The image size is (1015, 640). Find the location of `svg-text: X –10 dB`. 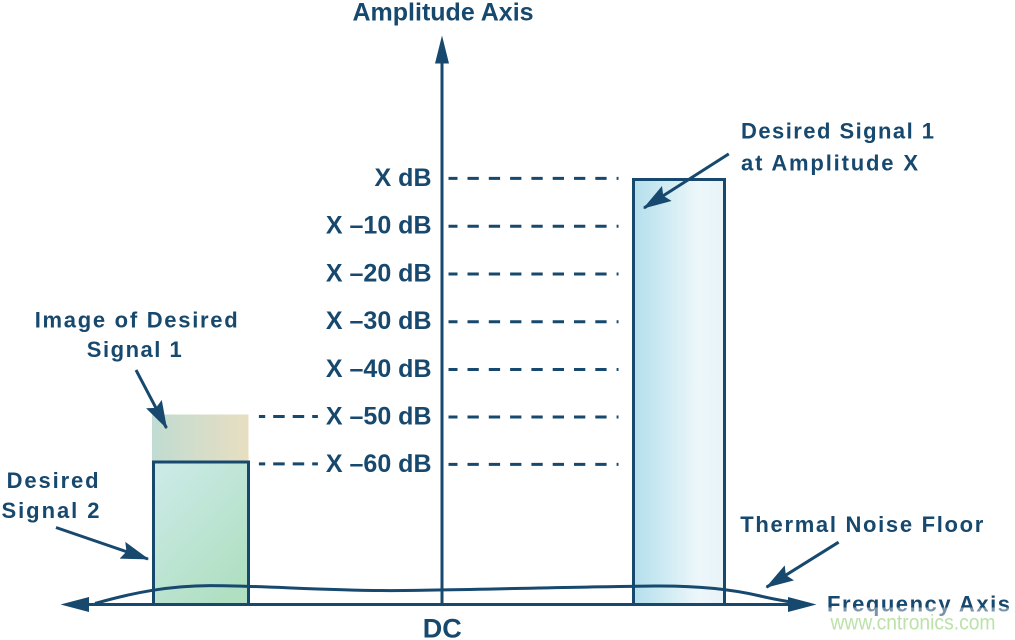

svg-text: X –10 dB is located at coordinates (379, 226).